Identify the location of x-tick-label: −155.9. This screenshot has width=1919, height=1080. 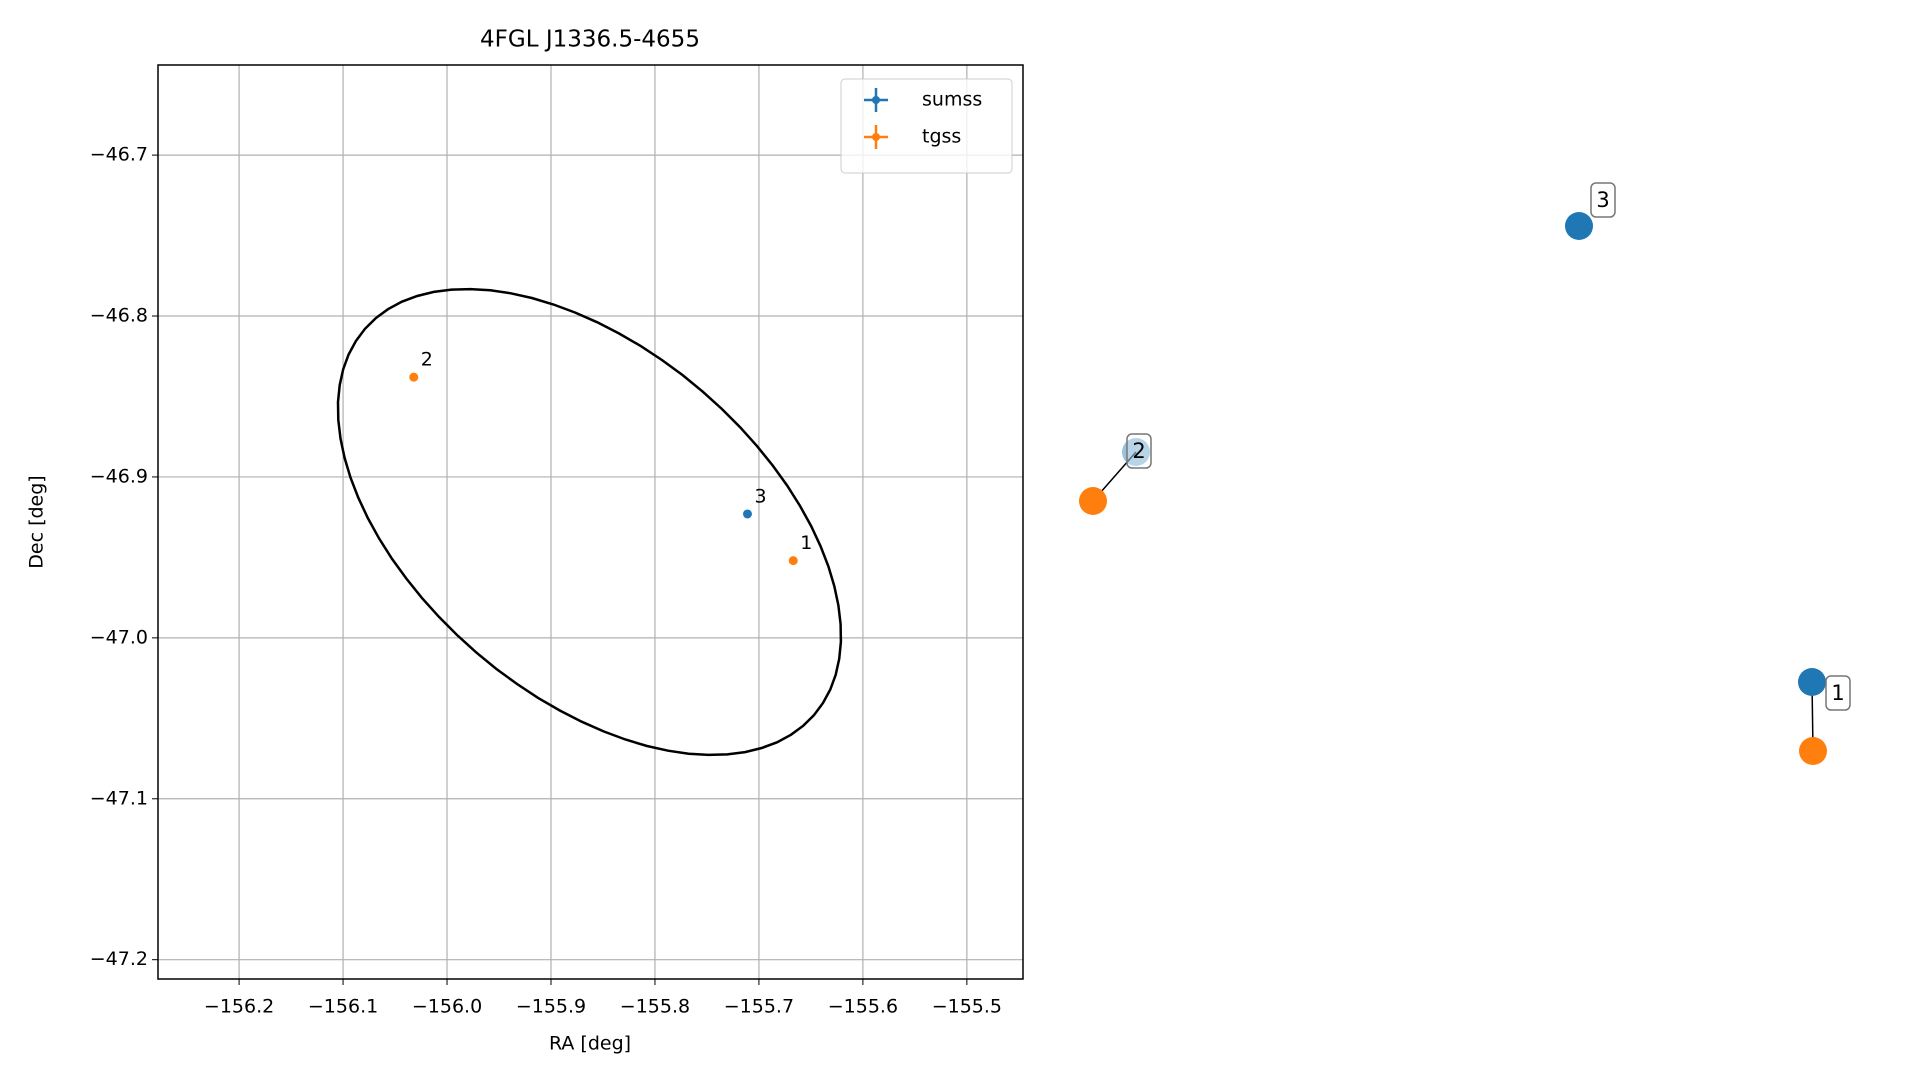
(551, 1007).